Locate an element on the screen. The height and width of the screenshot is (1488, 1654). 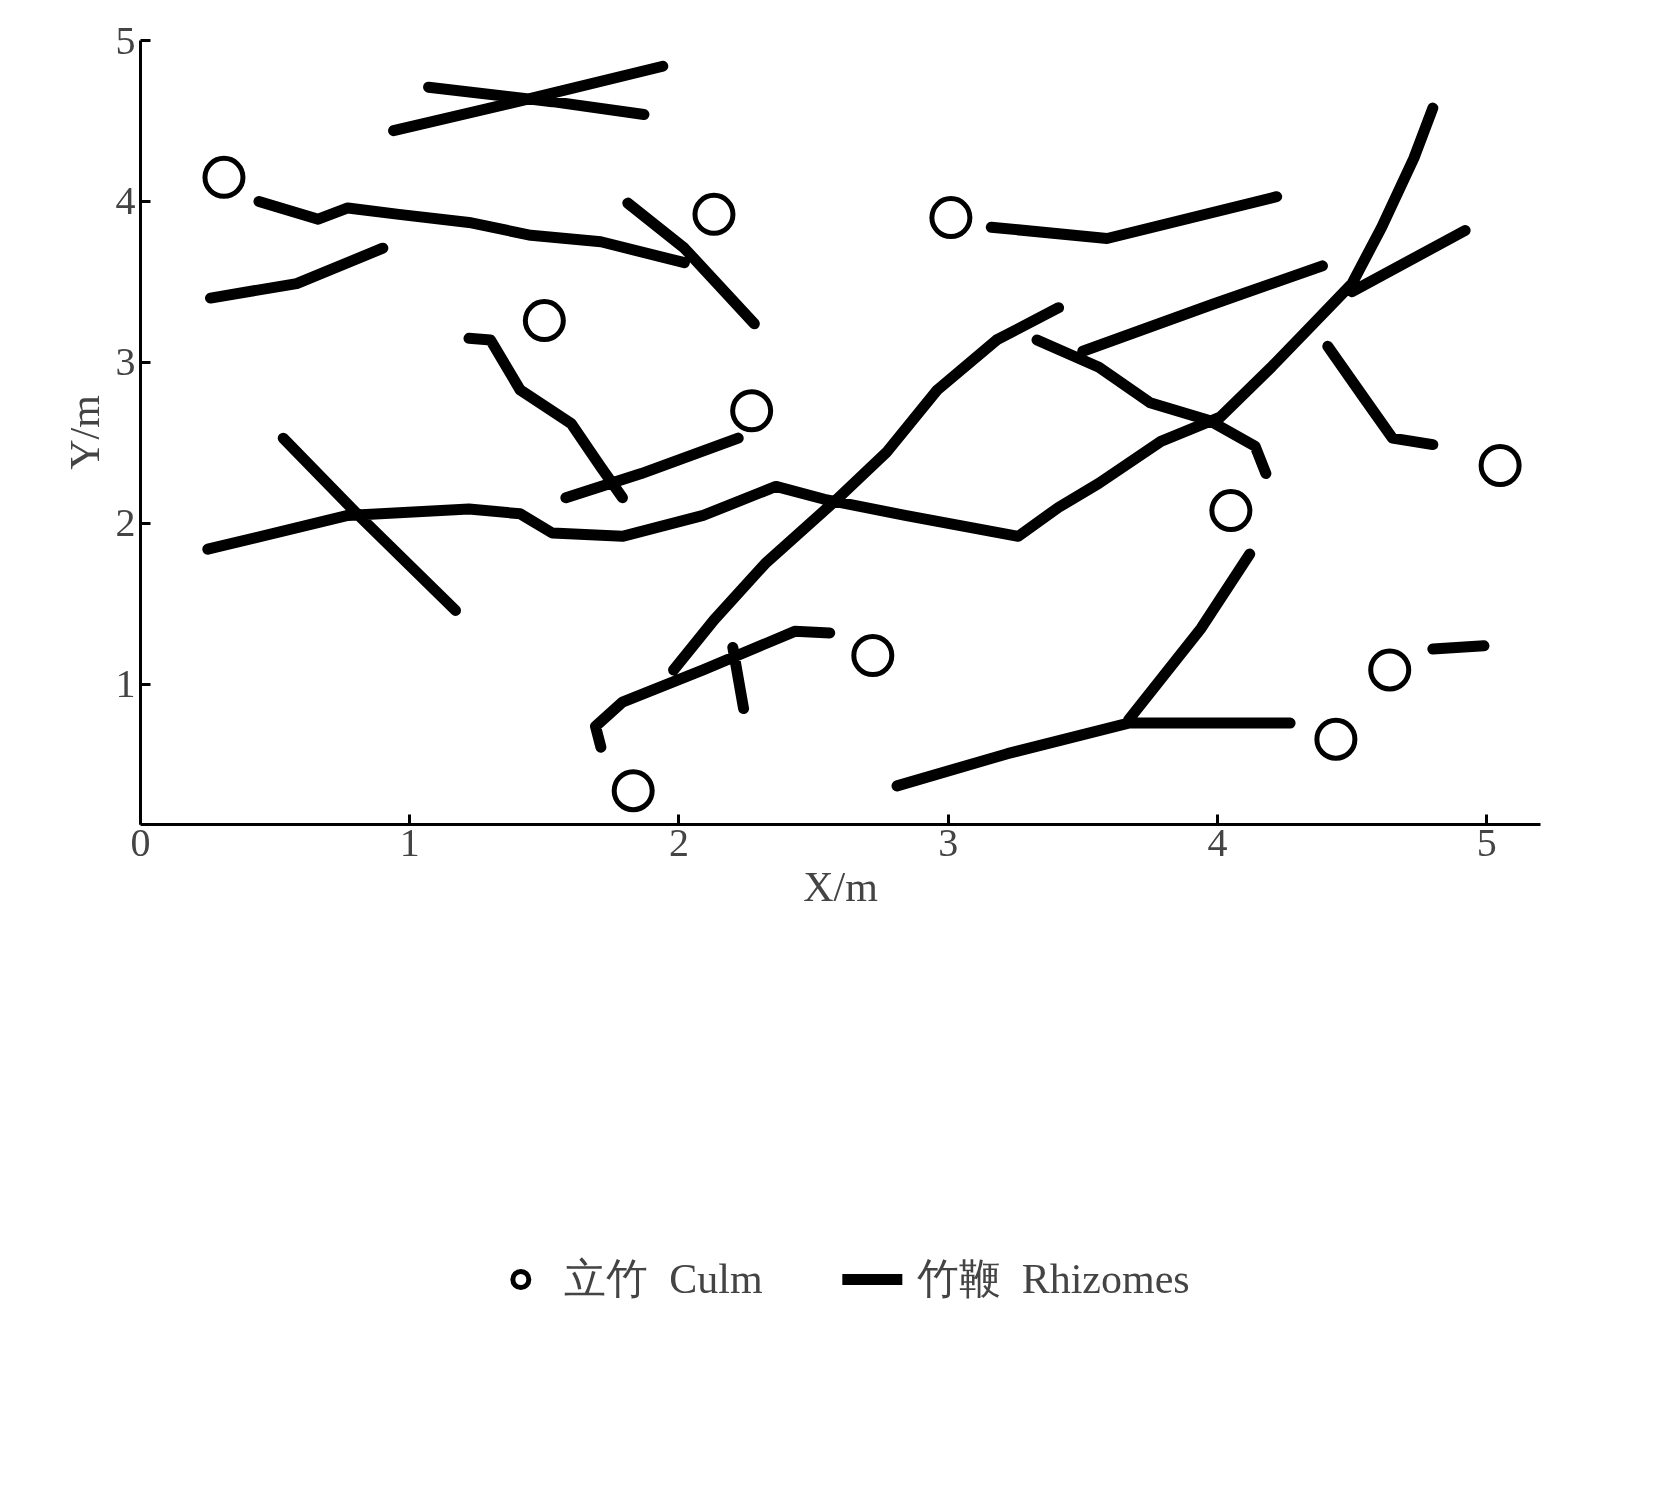
x-tick-label: 0 is located at coordinates (140, 842).